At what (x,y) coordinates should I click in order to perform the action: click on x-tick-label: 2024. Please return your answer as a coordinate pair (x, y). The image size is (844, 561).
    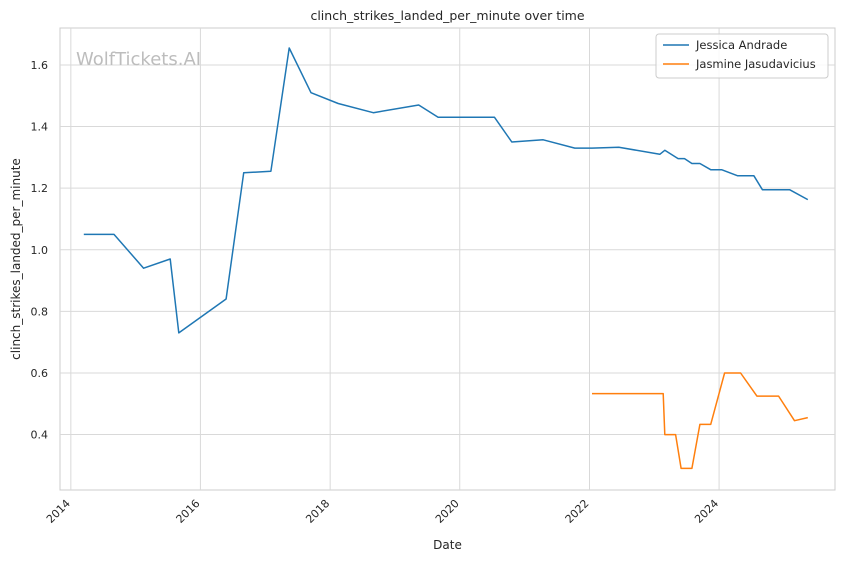
    Looking at the image, I should click on (706, 511).